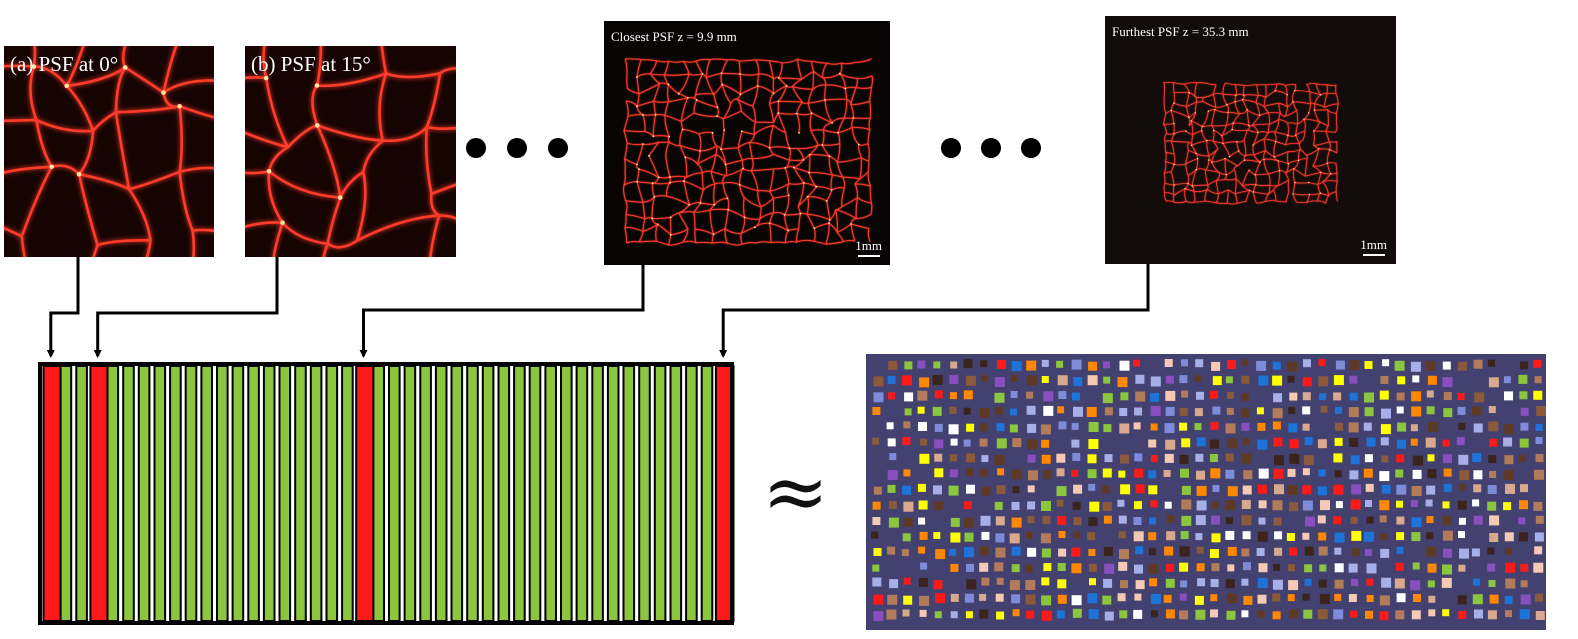  What do you see at coordinates (748, 152) in the screenshot?
I see `closest-psf-image` at bounding box center [748, 152].